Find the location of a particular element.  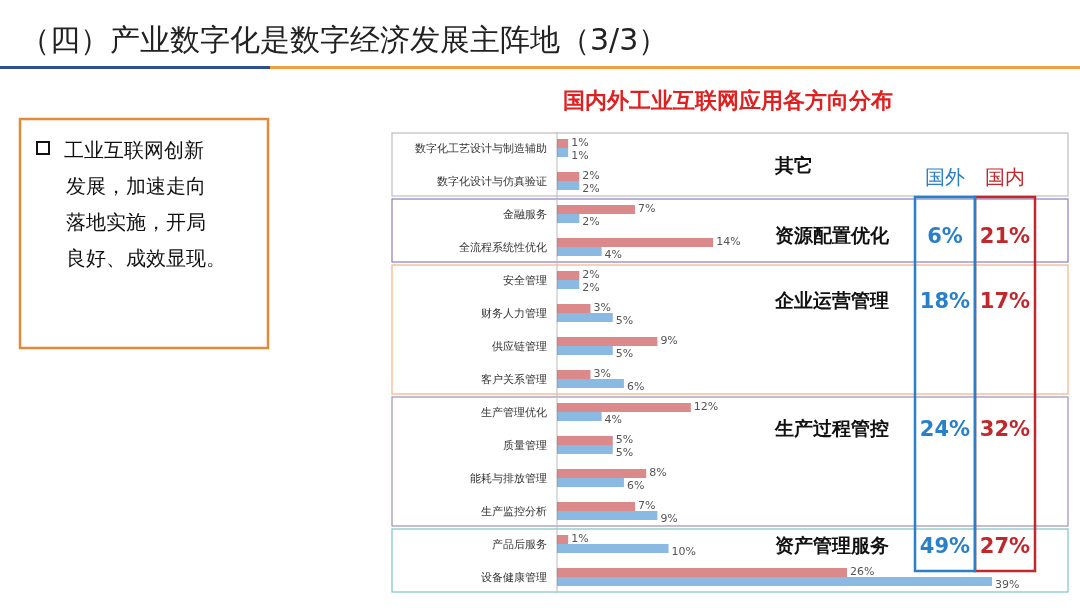

y-tick-label: 供应链管理 is located at coordinates (519, 346).